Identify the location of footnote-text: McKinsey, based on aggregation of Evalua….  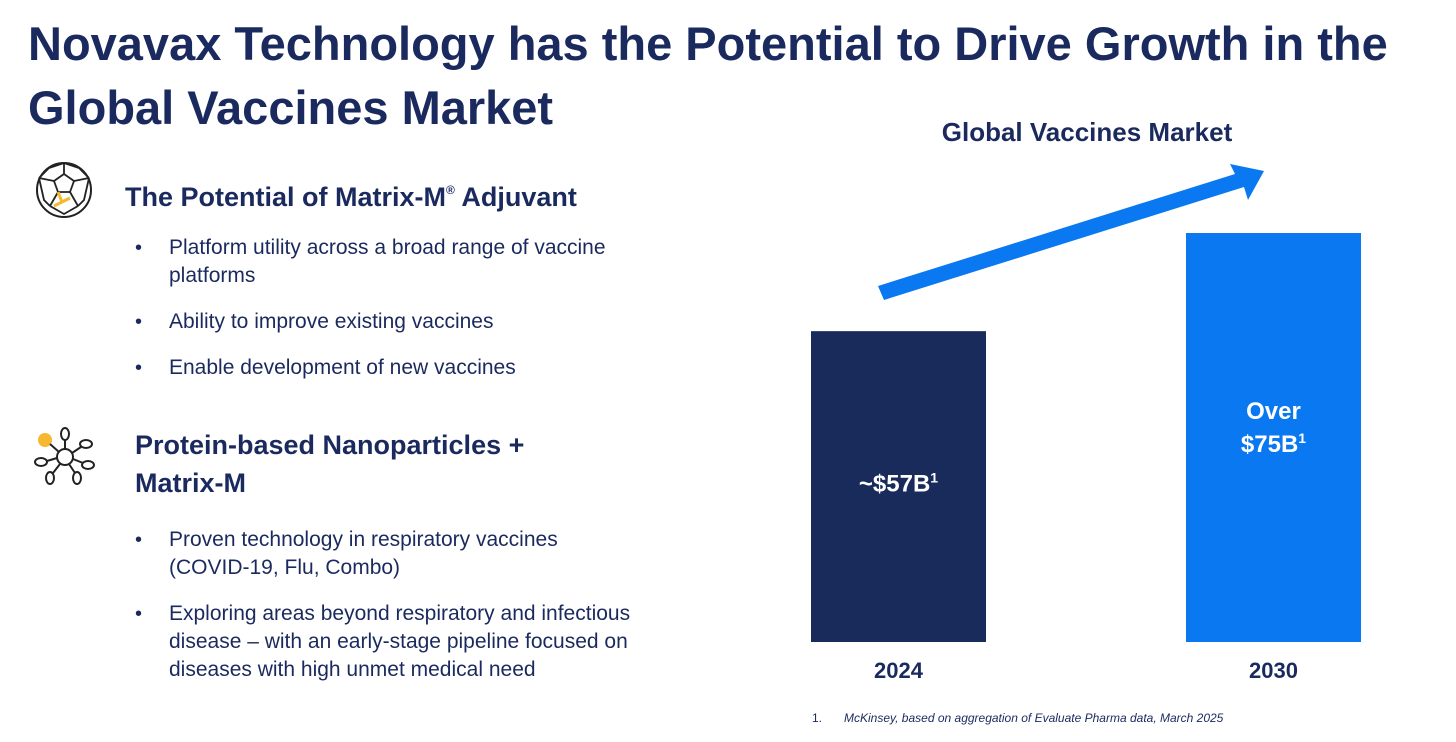
(1034, 718).